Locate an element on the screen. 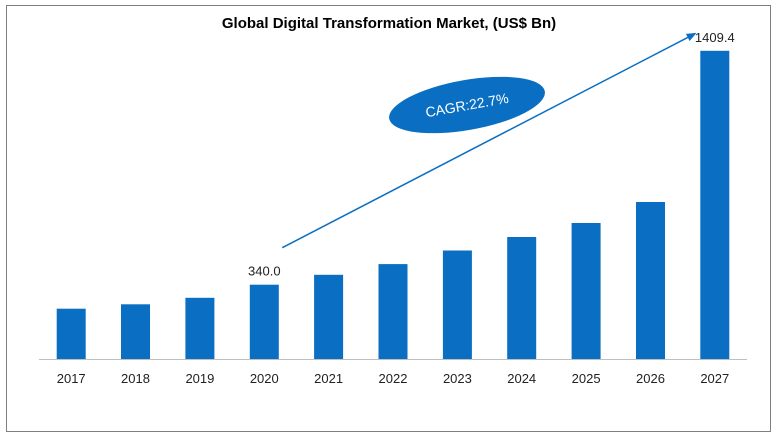 The height and width of the screenshot is (440, 780). x-tick-label-2024: 2024 is located at coordinates (521, 378).